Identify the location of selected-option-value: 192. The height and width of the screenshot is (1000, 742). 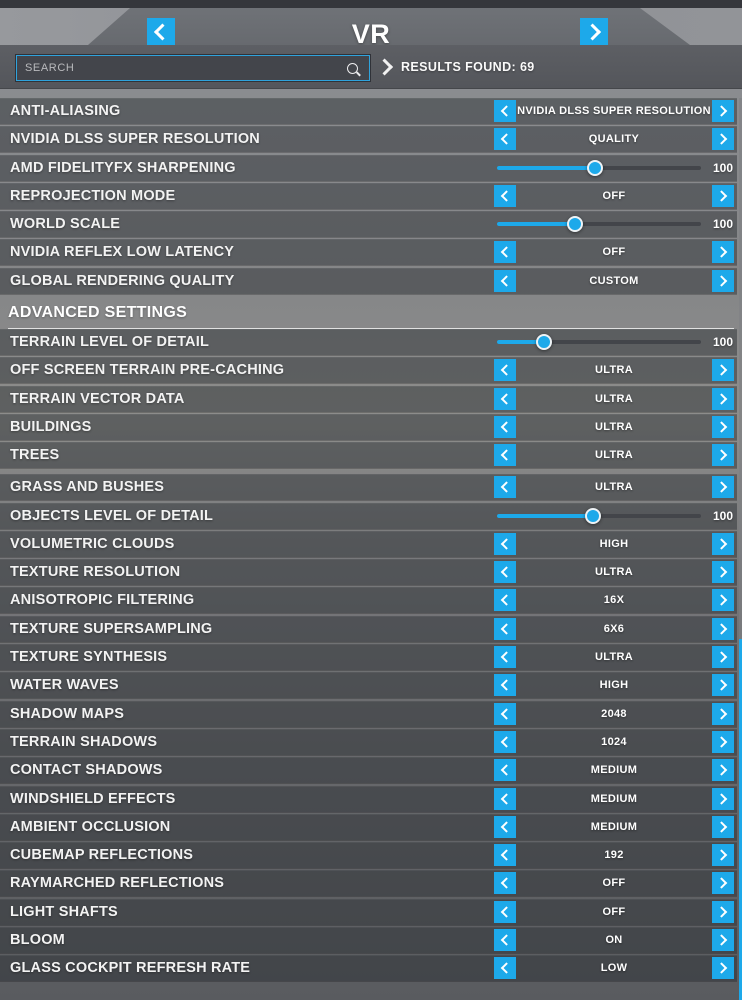
(614, 855).